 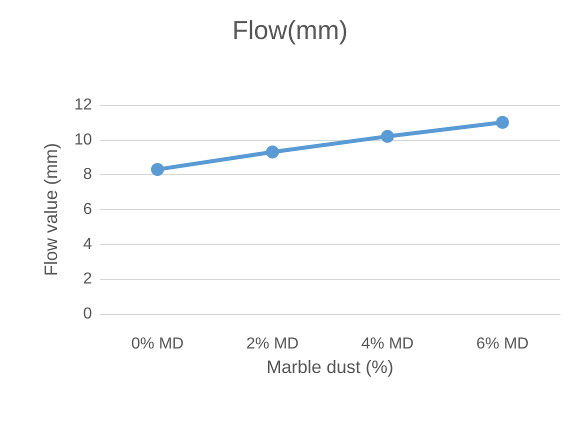 I want to click on x-tick-label: 0% MD, so click(x=157, y=344).